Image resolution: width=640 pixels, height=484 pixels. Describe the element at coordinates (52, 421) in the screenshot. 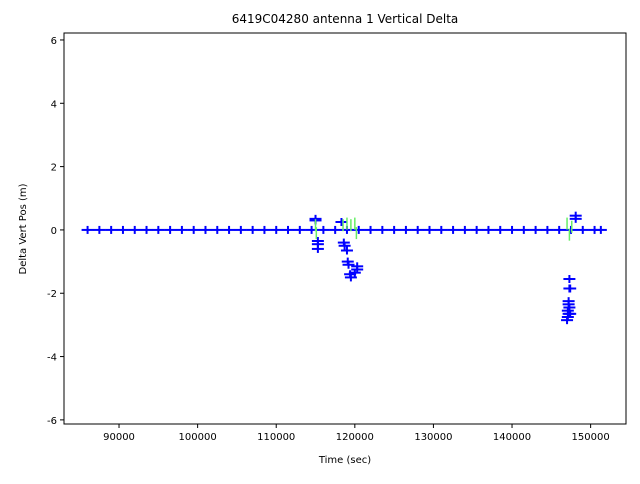

I see `y-tick-label: -6` at that location.